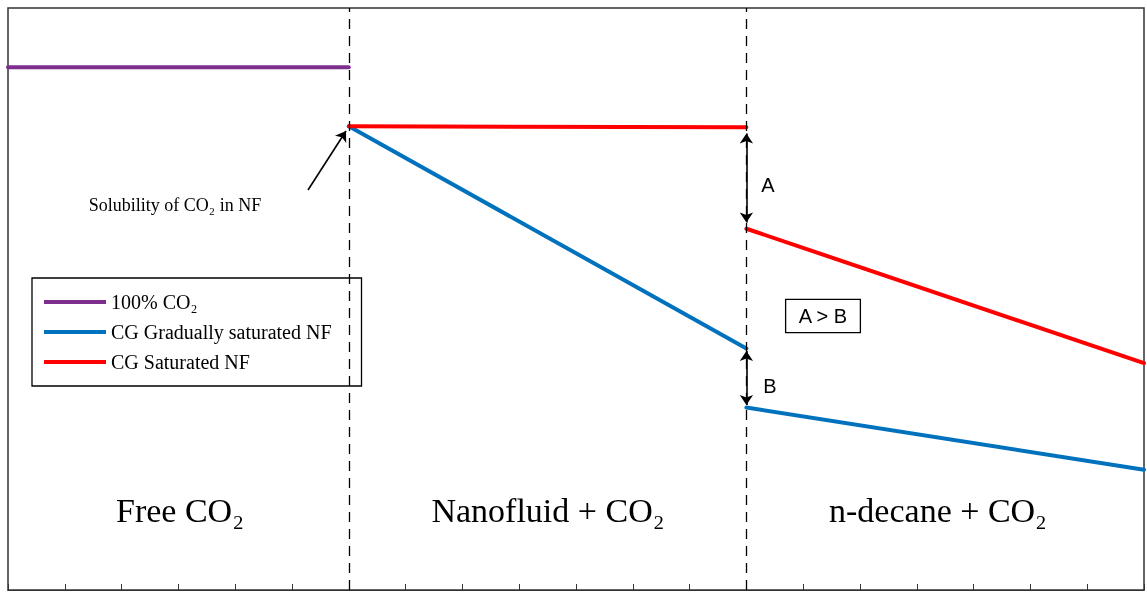 The image size is (1147, 598). I want to click on legend-label: CG Saturated NF, so click(180, 362).